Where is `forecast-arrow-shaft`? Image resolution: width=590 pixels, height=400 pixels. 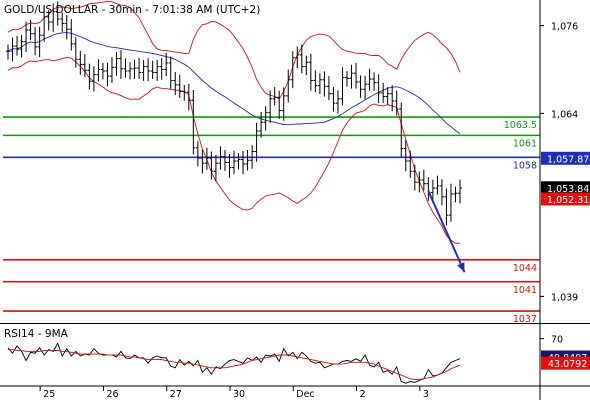
forecast-arrow-shaft is located at coordinates (446, 231).